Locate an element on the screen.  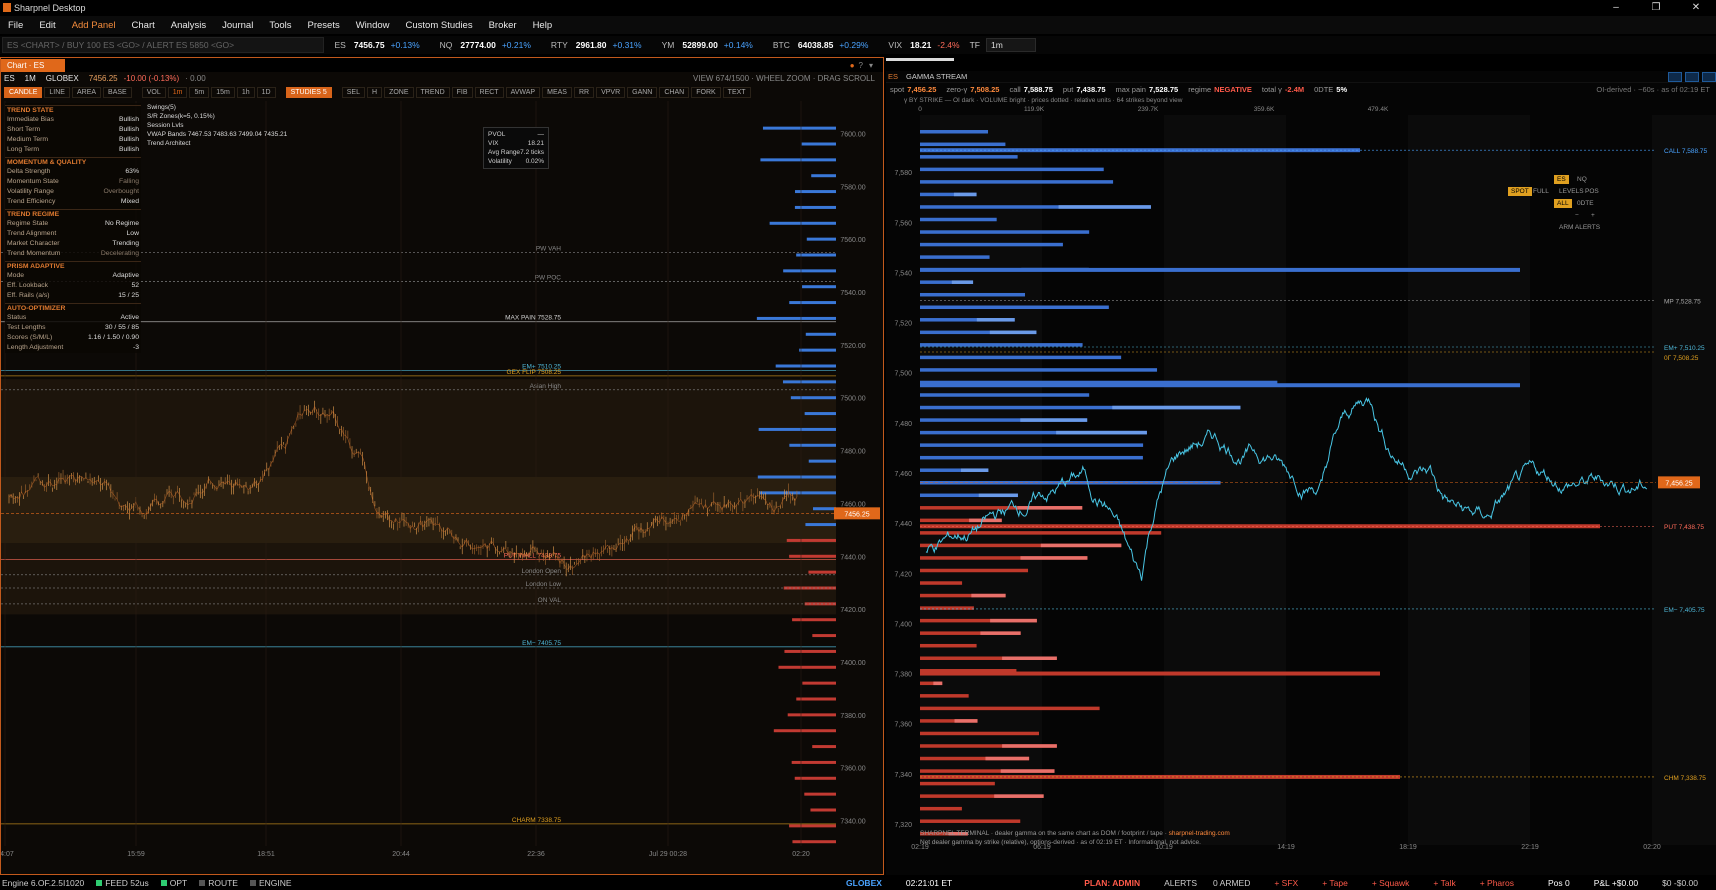
pharos-toggle: + Pharos is located at coordinates (1496, 883).